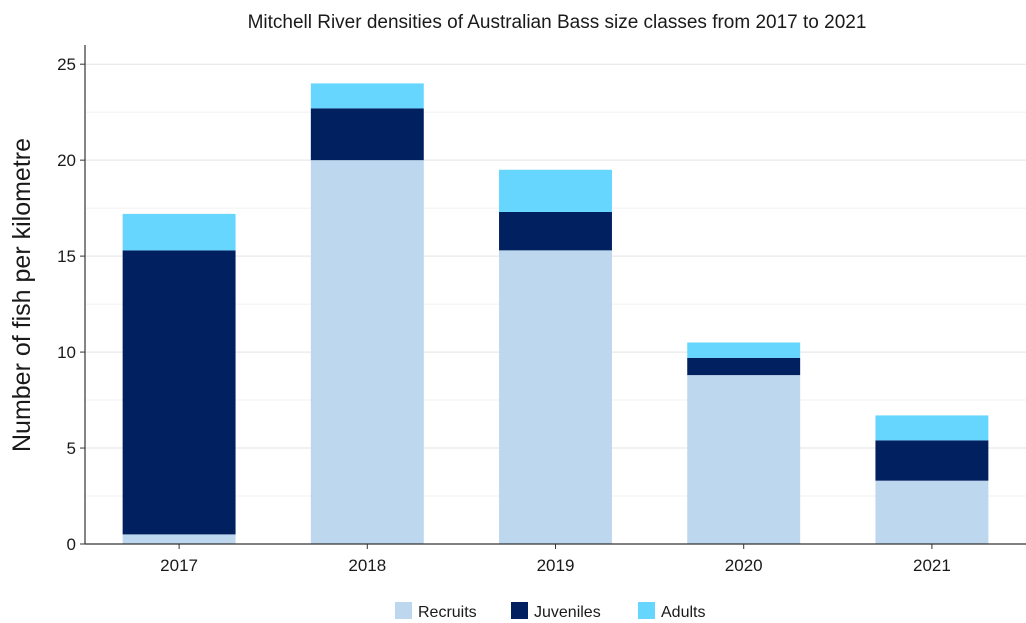  What do you see at coordinates (555, 190) in the screenshot?
I see `bar-adults-2019` at bounding box center [555, 190].